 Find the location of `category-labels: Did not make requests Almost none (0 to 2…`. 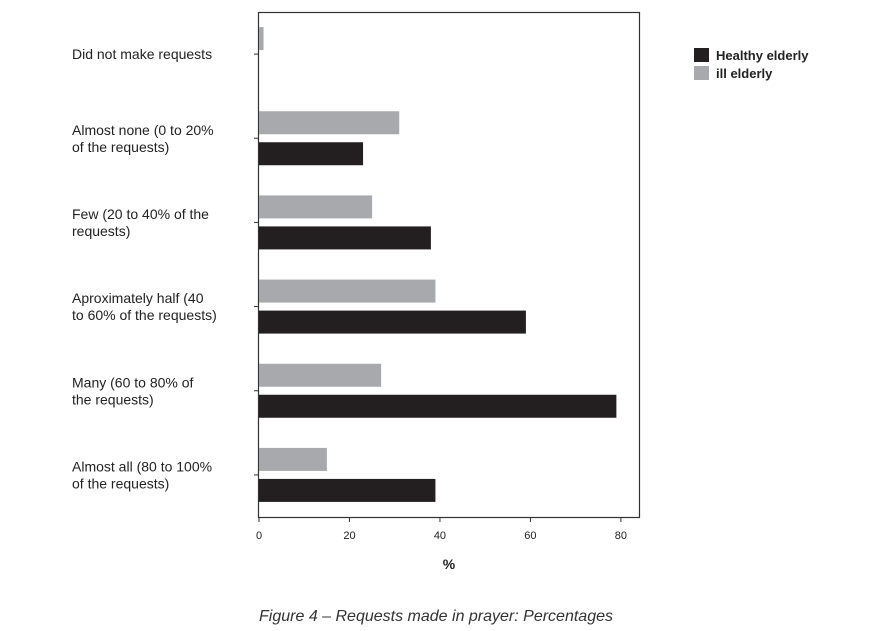

category-labels: Did not make requests Almost none (0 to 2… is located at coordinates (144, 268).